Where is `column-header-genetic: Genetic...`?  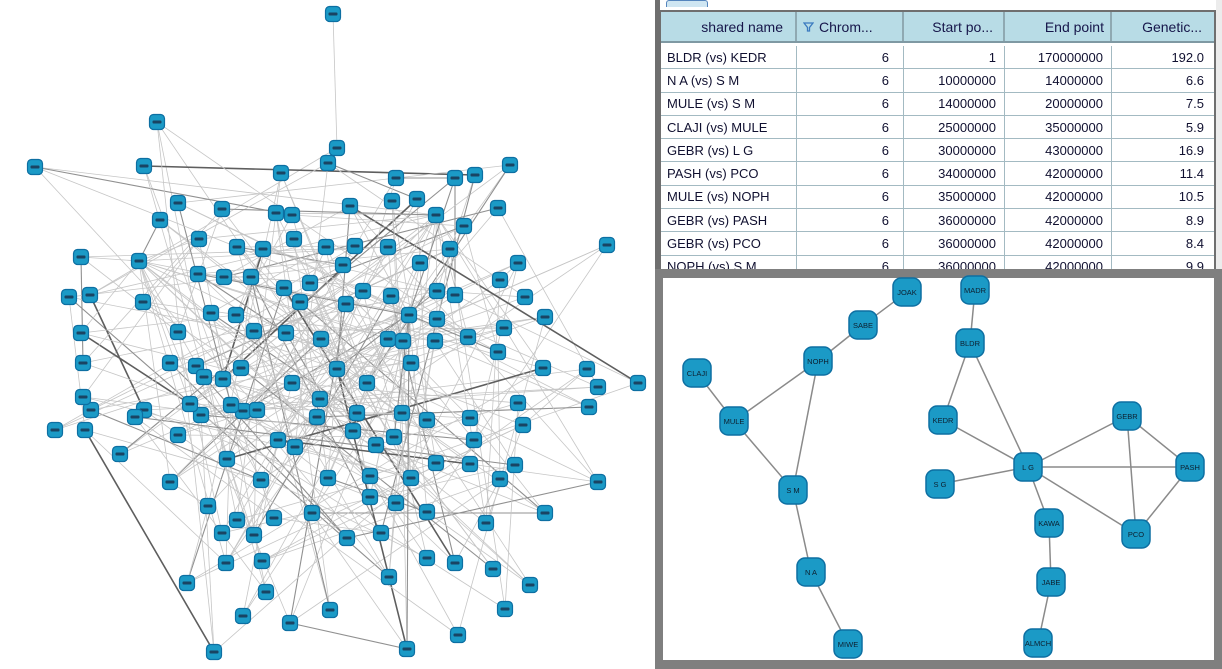 column-header-genetic: Genetic... is located at coordinates (1162, 26).